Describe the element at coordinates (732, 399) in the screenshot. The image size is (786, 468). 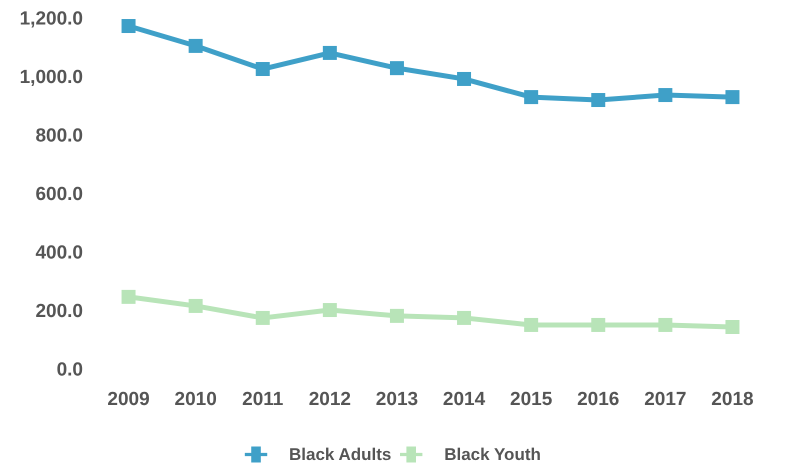
I see `x-tick-label: 2018` at that location.